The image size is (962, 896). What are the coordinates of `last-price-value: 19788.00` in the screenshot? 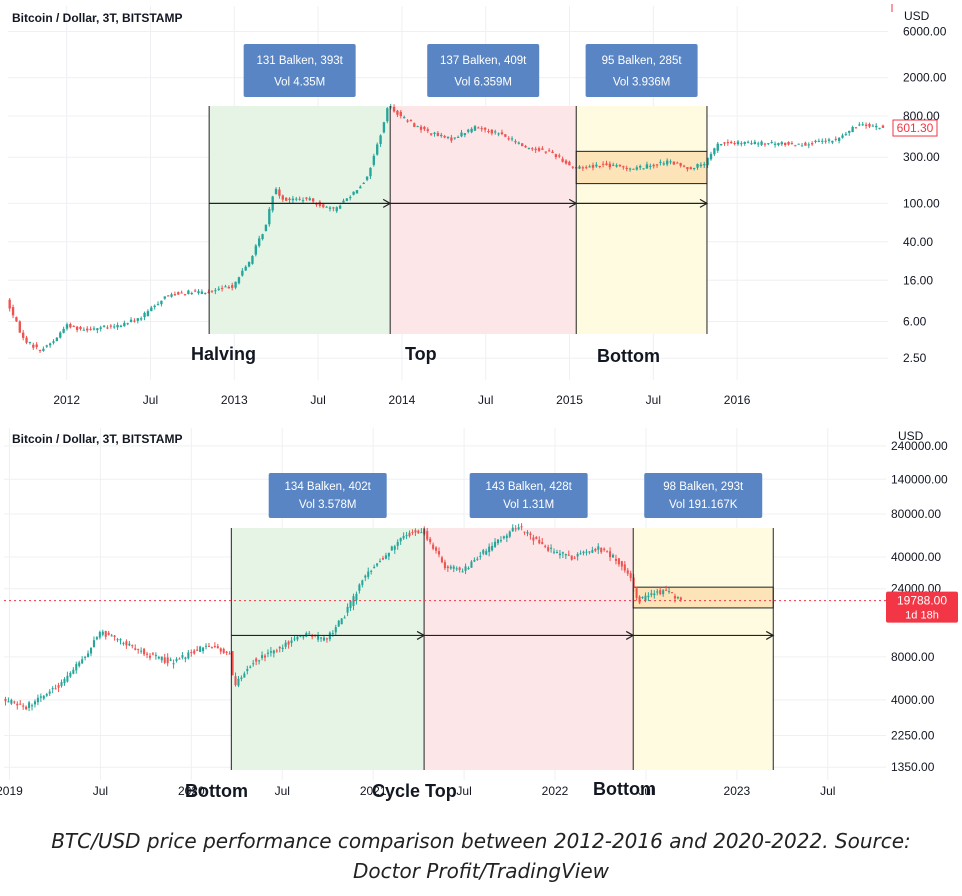 It's located at (922, 601).